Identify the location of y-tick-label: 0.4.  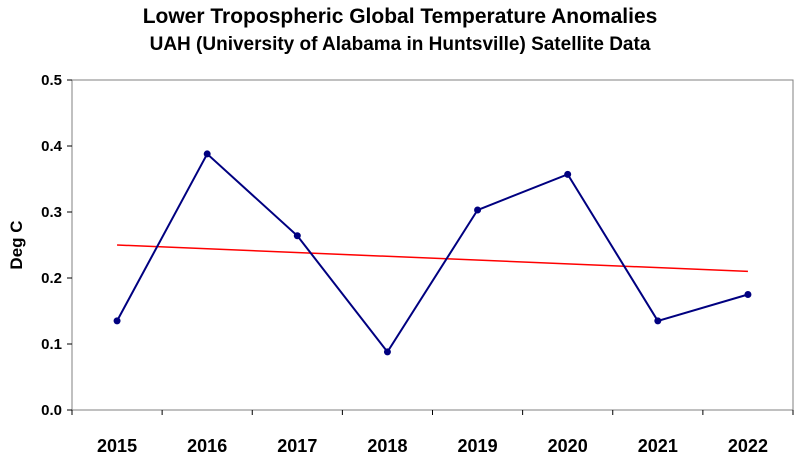
(52, 146).